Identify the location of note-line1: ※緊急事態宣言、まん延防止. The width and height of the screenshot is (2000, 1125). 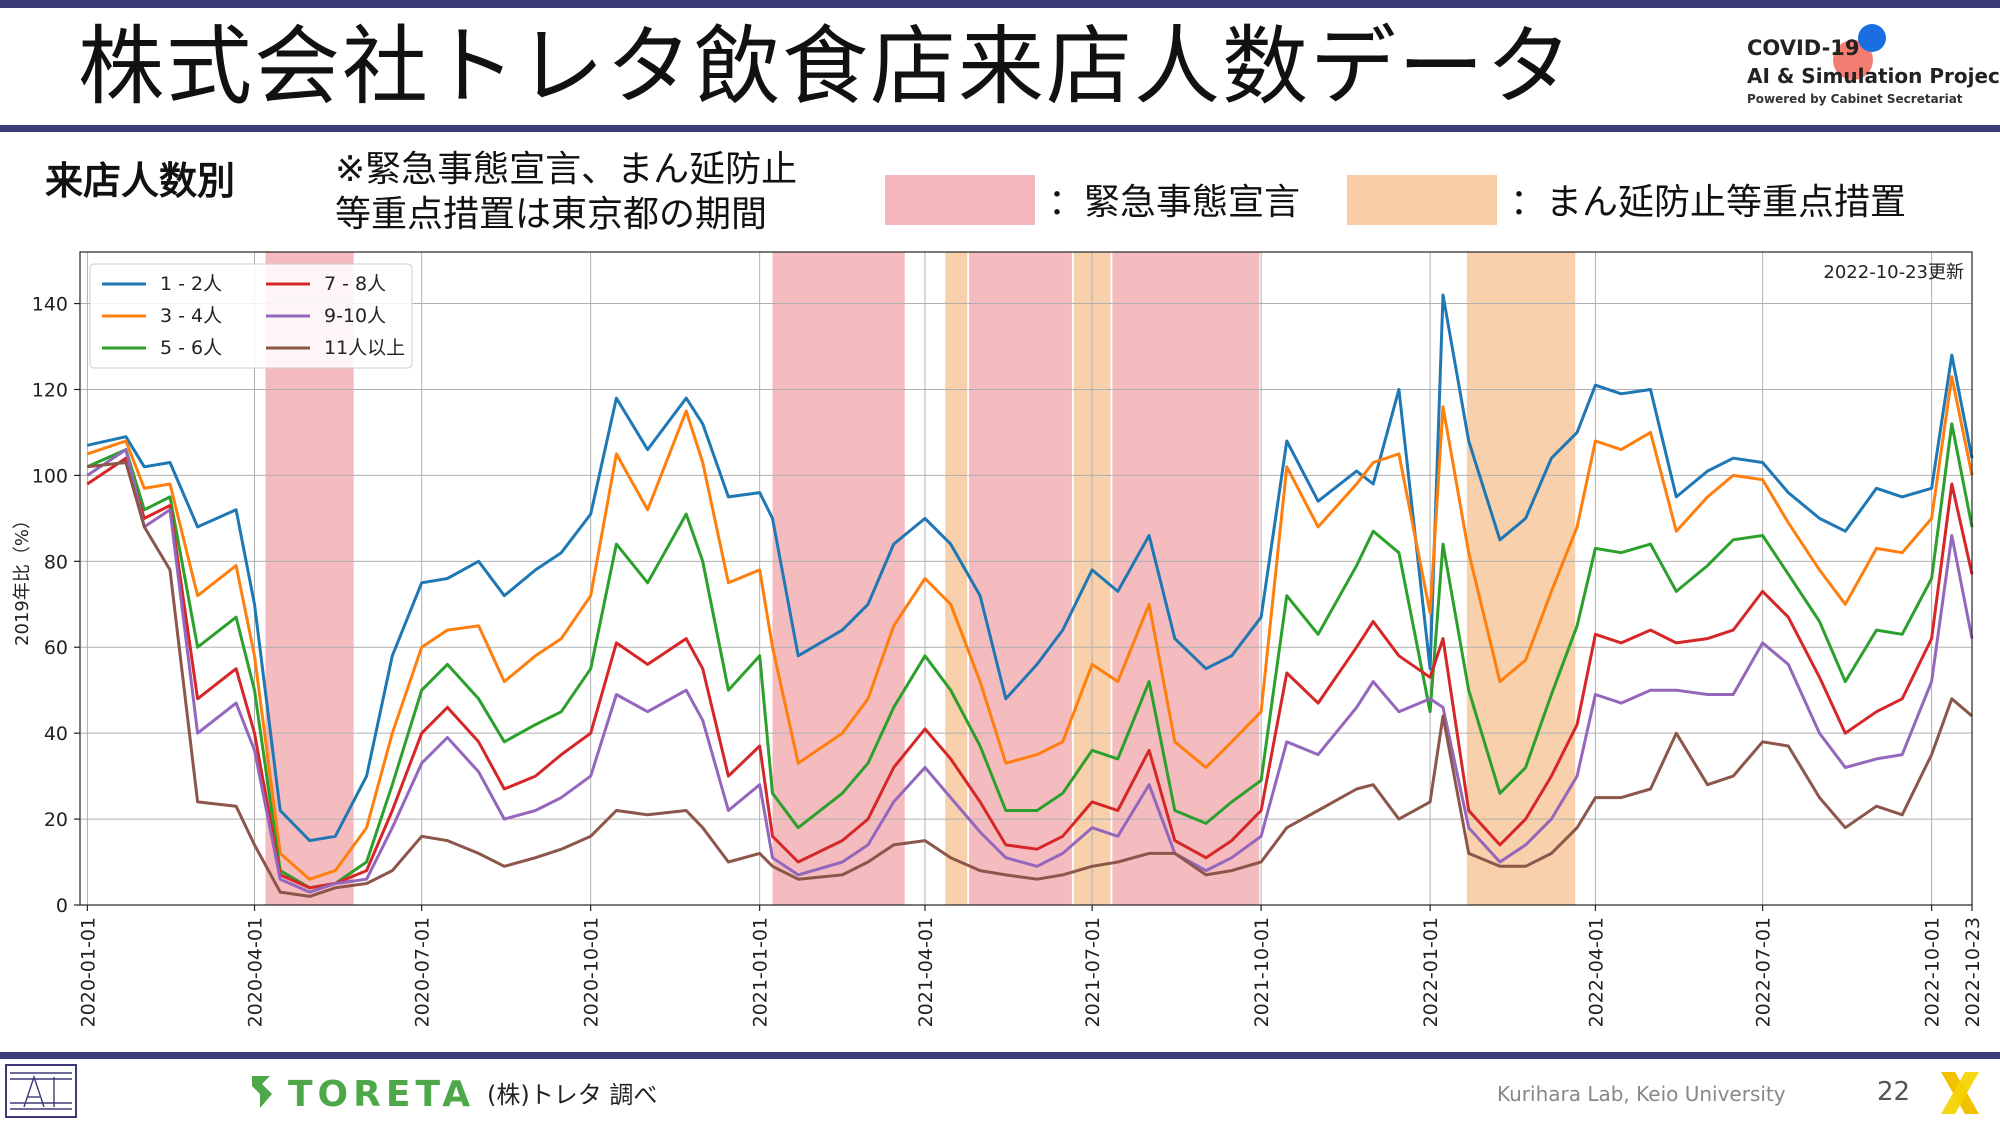
(566, 169).